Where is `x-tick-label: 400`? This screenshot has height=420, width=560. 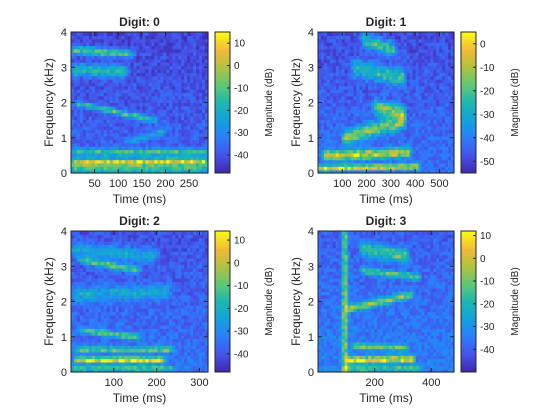 x-tick-label: 400 is located at coordinates (415, 184).